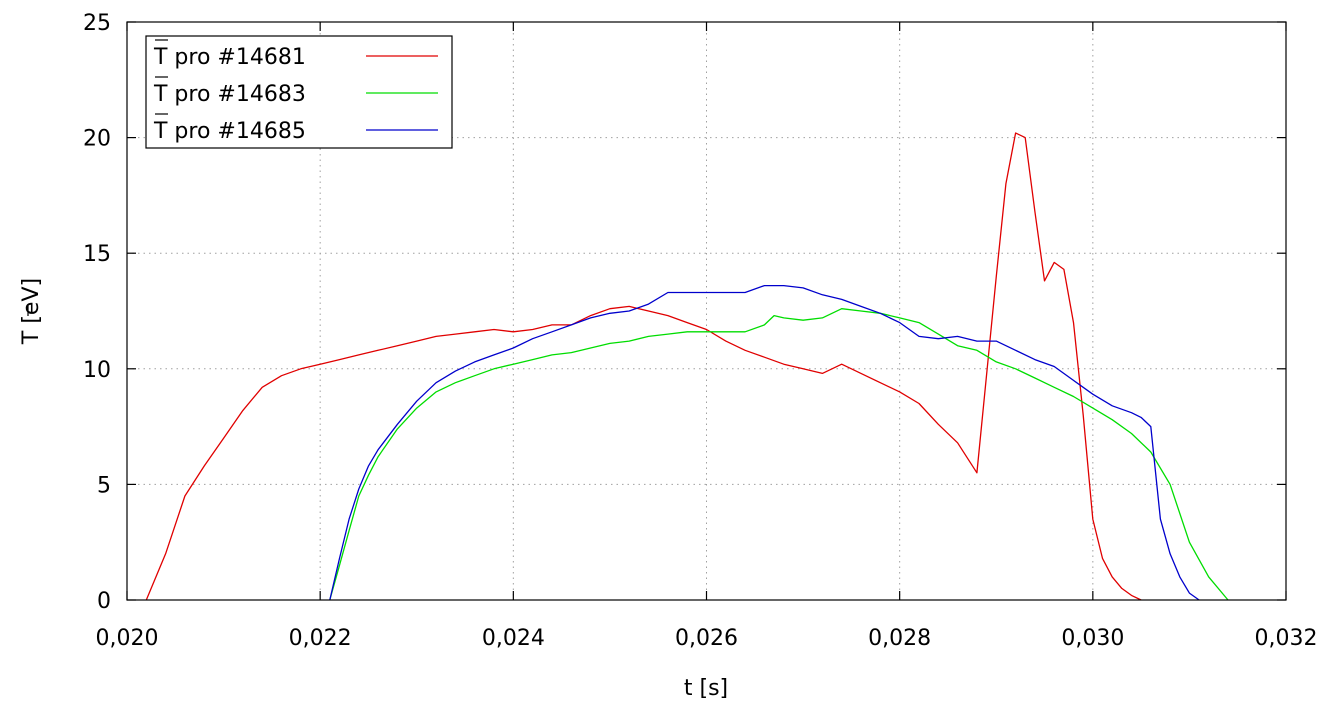  I want to click on legend-box, so click(299, 92).